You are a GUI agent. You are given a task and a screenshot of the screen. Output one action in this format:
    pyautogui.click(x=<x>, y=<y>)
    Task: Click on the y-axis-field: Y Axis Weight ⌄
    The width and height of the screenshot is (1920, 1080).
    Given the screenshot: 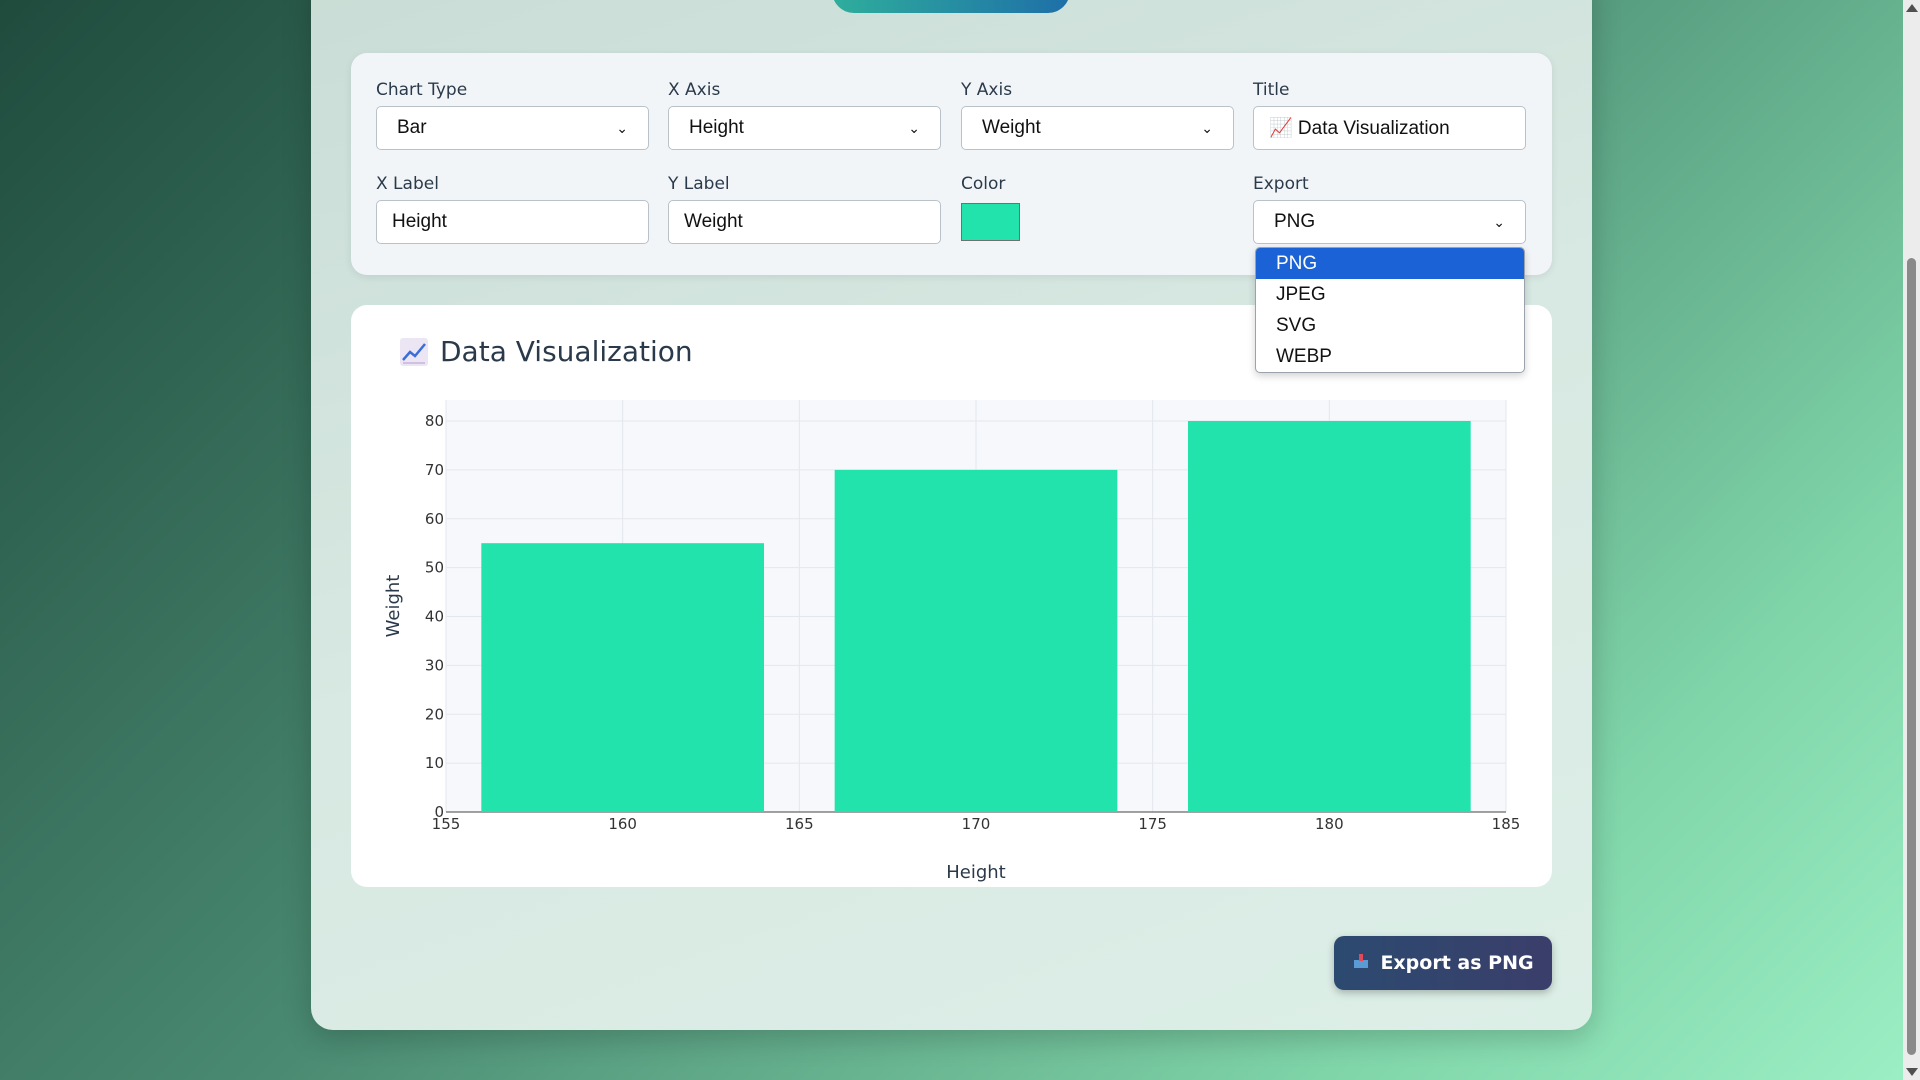 What is the action you would take?
    pyautogui.click(x=1097, y=115)
    